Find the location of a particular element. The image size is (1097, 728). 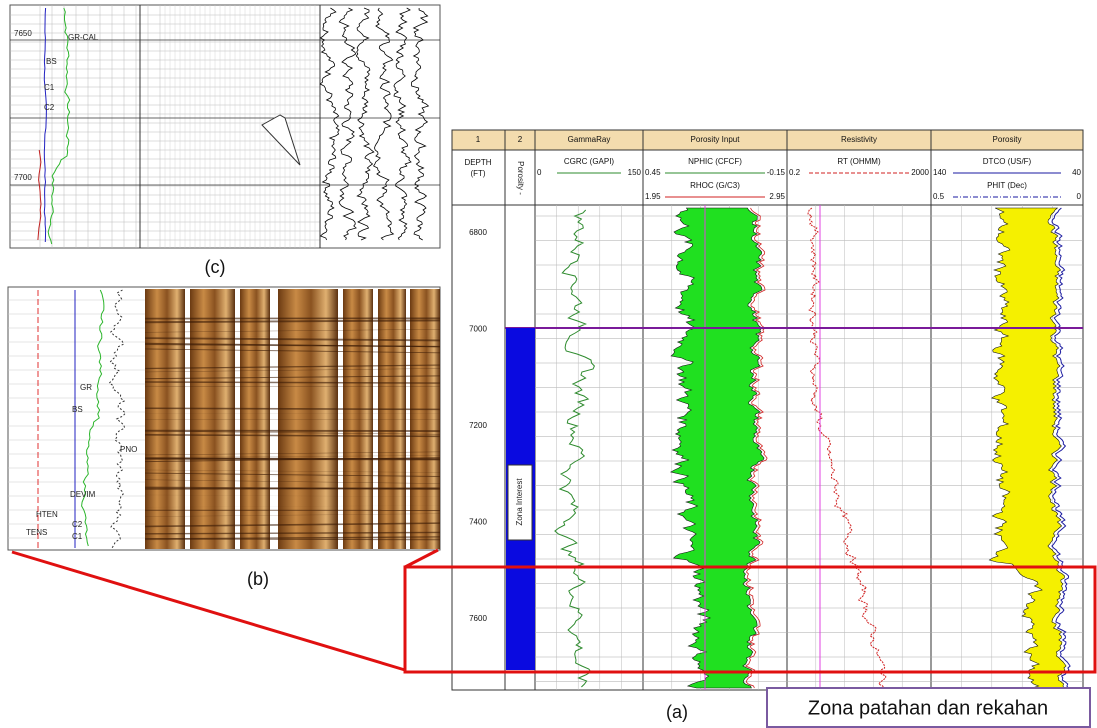

scale-min: 0.45 is located at coordinates (653, 172).